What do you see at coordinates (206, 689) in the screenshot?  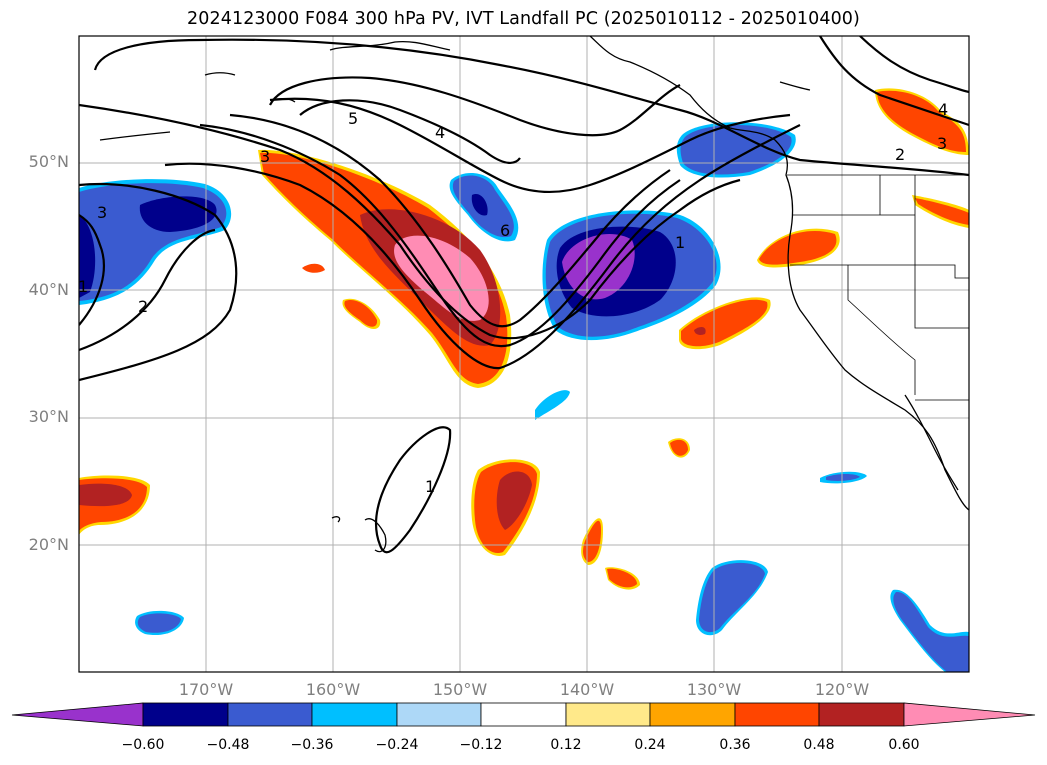 I see `lon-label-170w: 170°W` at bounding box center [206, 689].